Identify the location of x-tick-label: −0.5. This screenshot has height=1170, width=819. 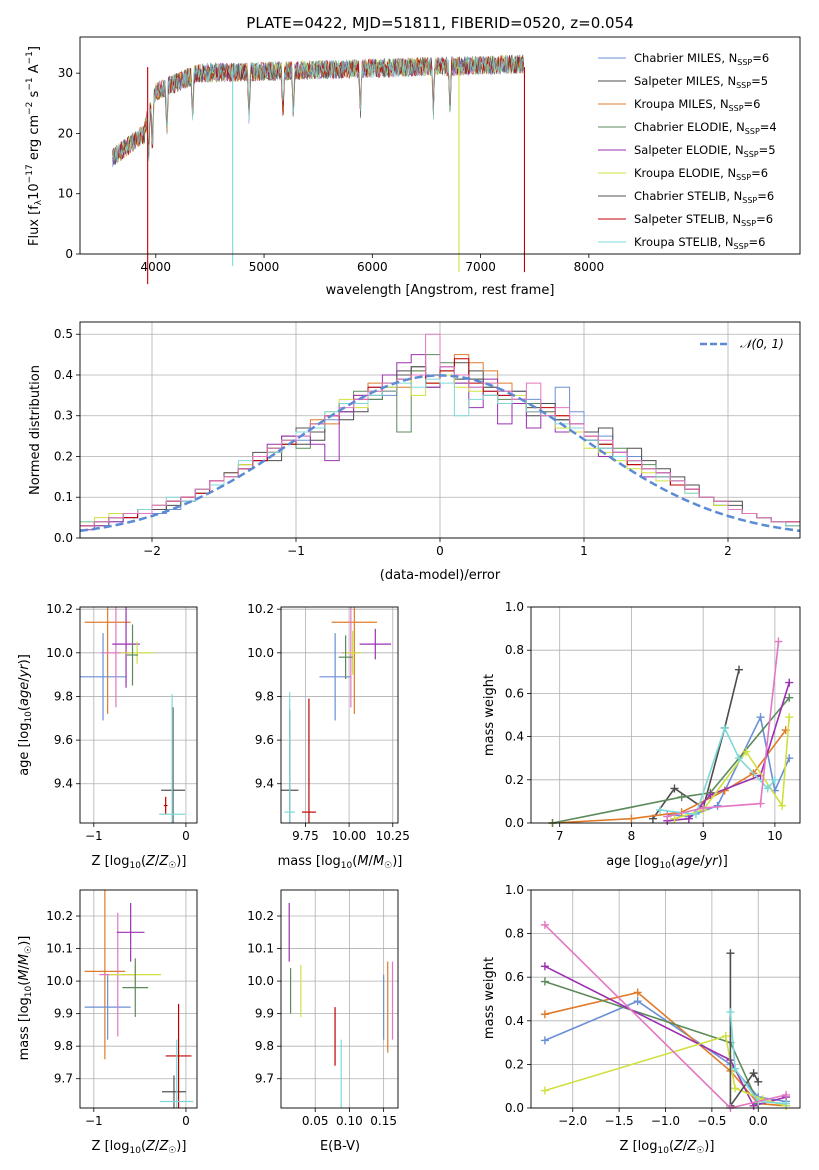
(711, 1121).